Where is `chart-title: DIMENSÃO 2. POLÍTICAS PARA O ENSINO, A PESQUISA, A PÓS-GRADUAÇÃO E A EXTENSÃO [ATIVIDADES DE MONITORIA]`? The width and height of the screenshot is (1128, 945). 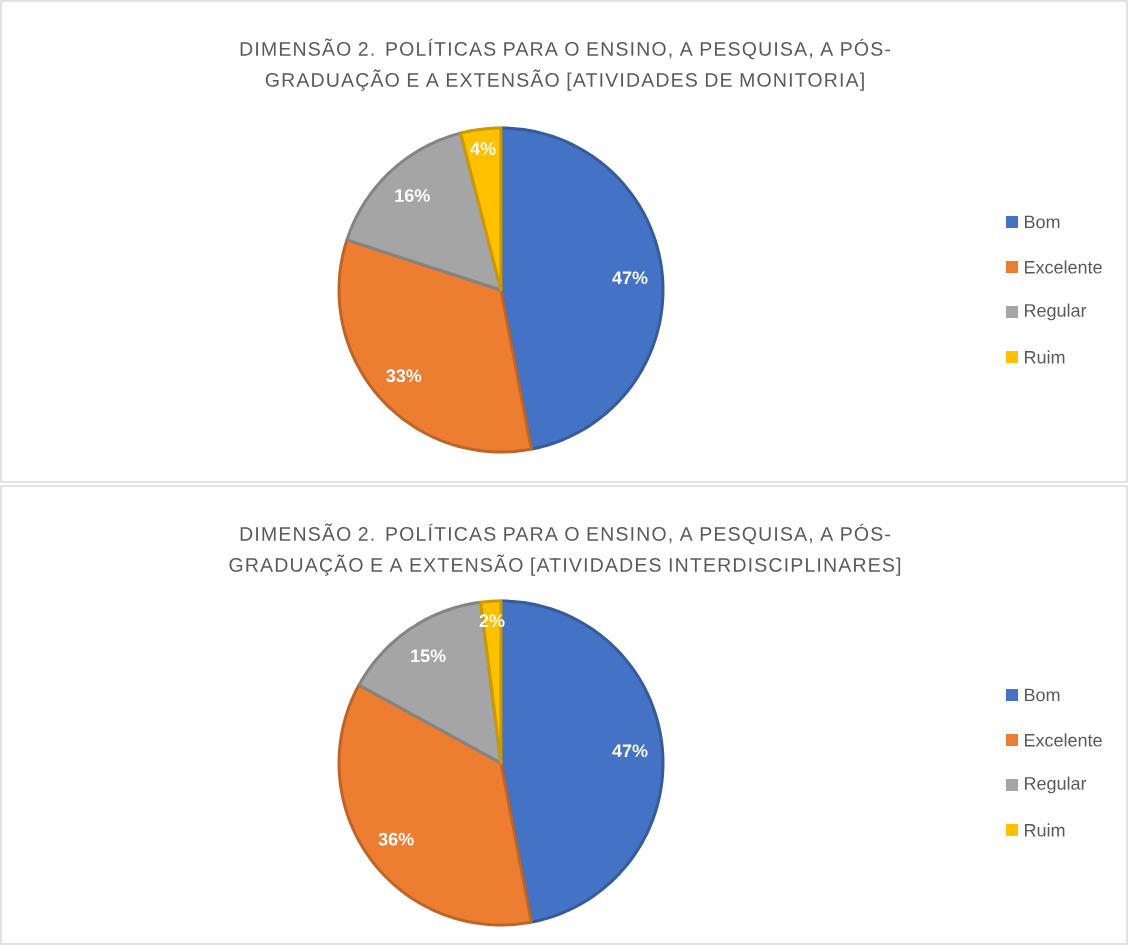 chart-title: DIMENSÃO 2. POLÍTICAS PARA O ENSINO, A PESQUISA, A PÓS-GRADUAÇÃO E A EXTENSÃO [ATIVIDADES DE MONITORIA] is located at coordinates (565, 64).